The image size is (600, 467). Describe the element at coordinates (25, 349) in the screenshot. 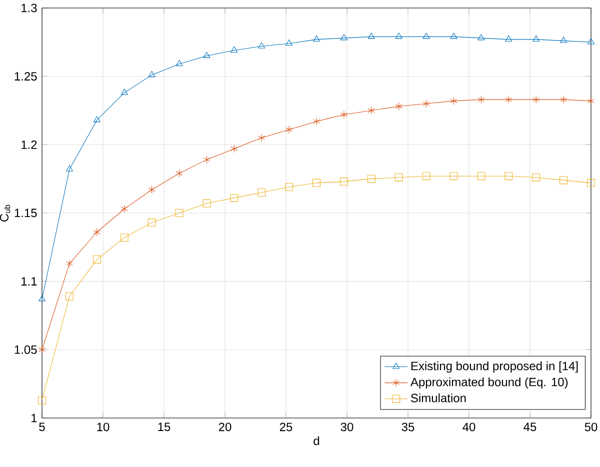

I see `y-tick-label: 1.05` at that location.